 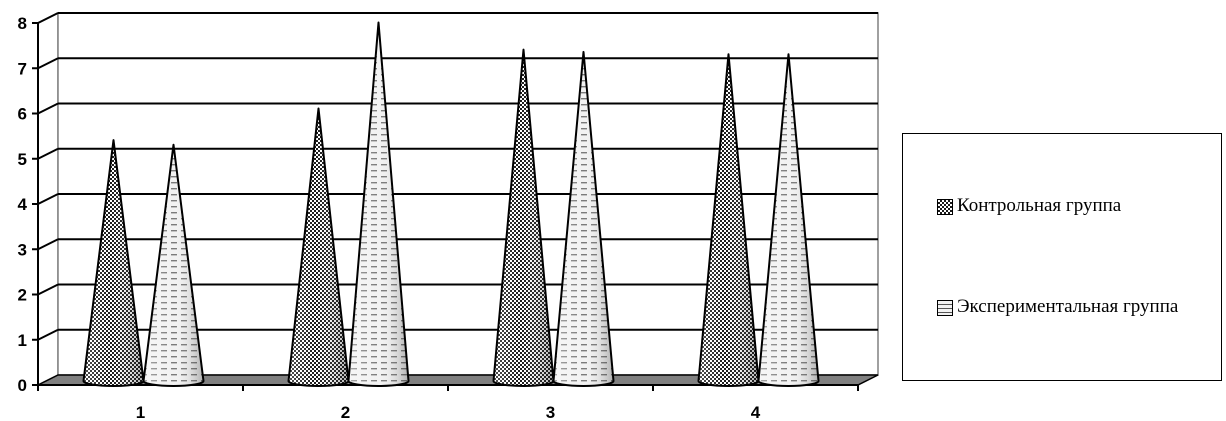 What do you see at coordinates (345, 412) in the screenshot?
I see `x-tick-label: 2` at bounding box center [345, 412].